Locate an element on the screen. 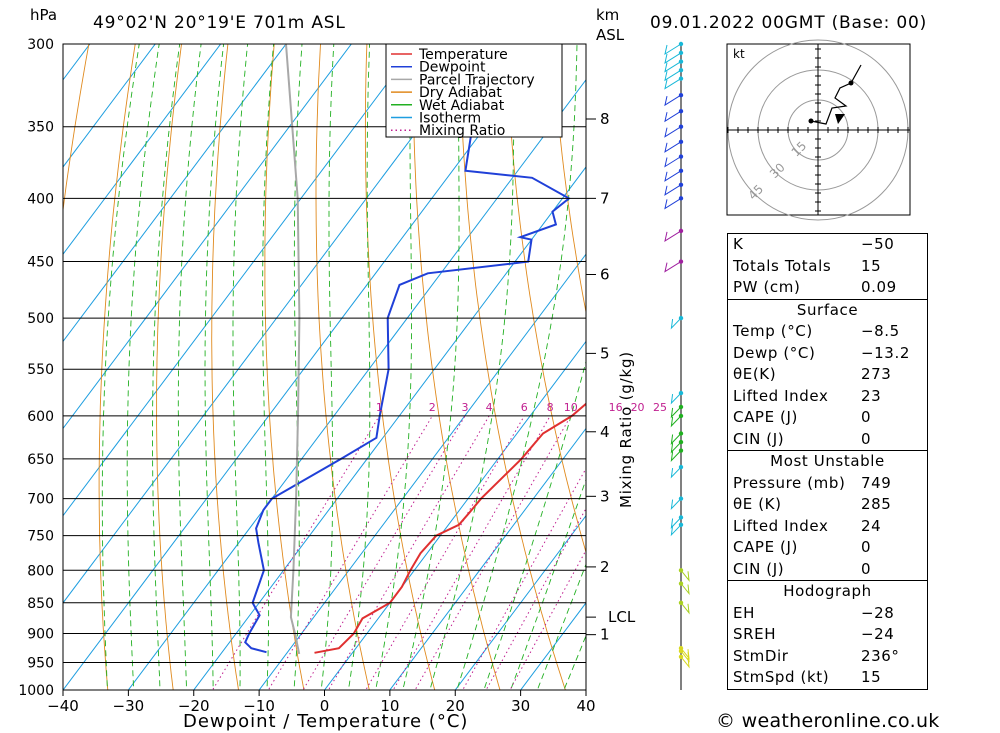 This screenshot has width=1000, height=733. pressure-tick-label: 500 is located at coordinates (40, 319).